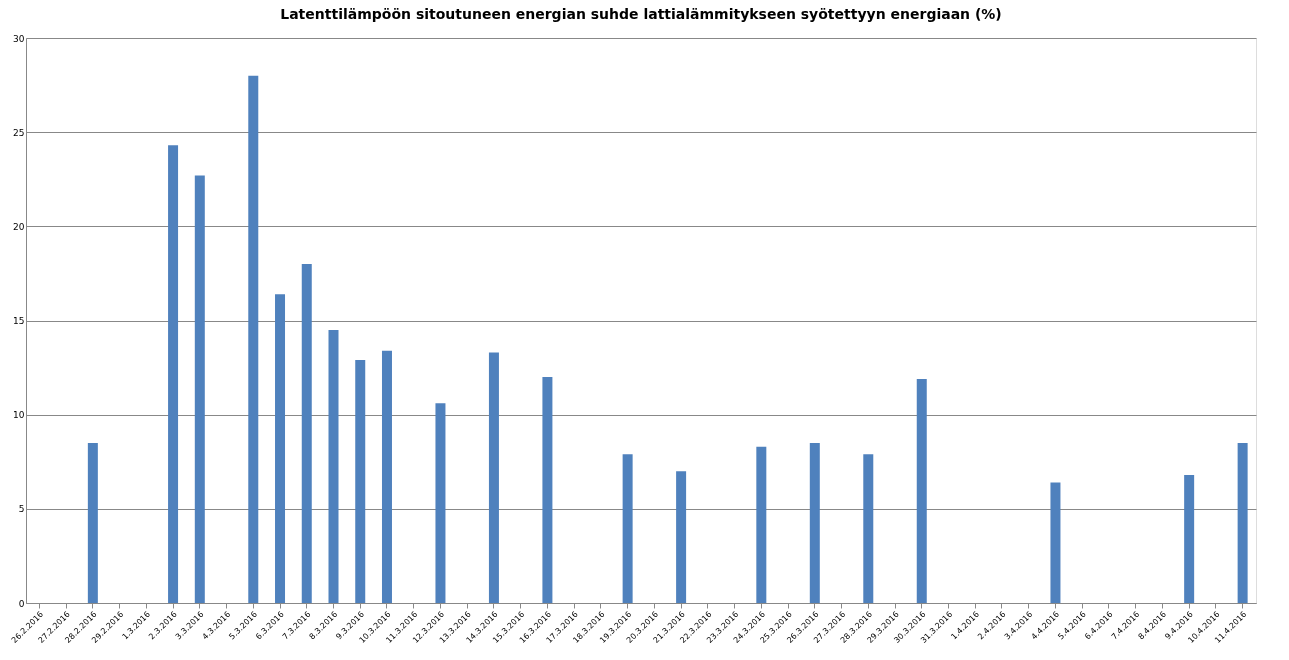 The image size is (1289, 660). What do you see at coordinates (21, 603) in the screenshot?
I see `y-tick-label: 0` at bounding box center [21, 603].